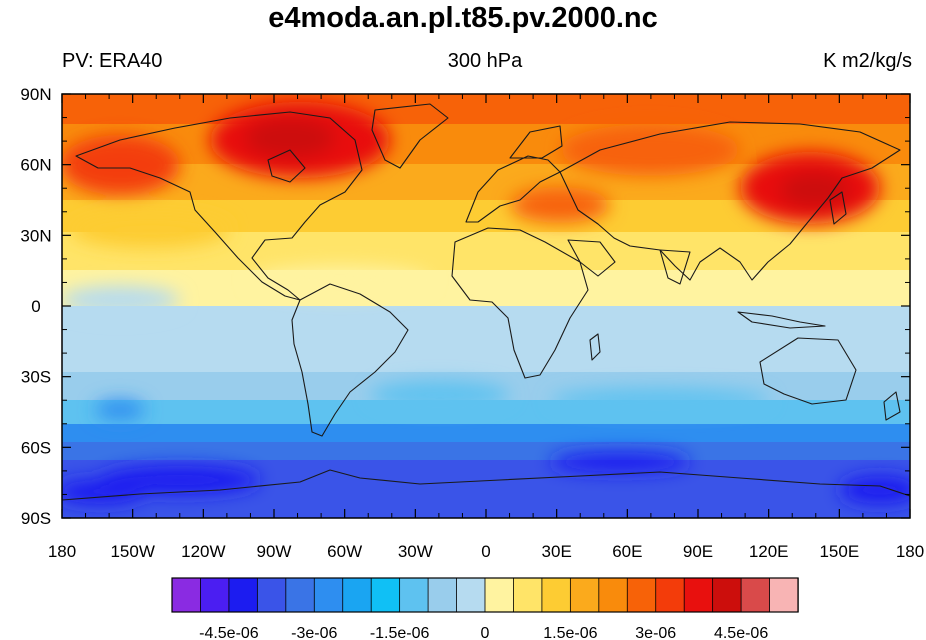 This screenshot has width=926, height=640. Describe the element at coordinates (769, 551) in the screenshot. I see `x-tick-label: 120E` at that location.